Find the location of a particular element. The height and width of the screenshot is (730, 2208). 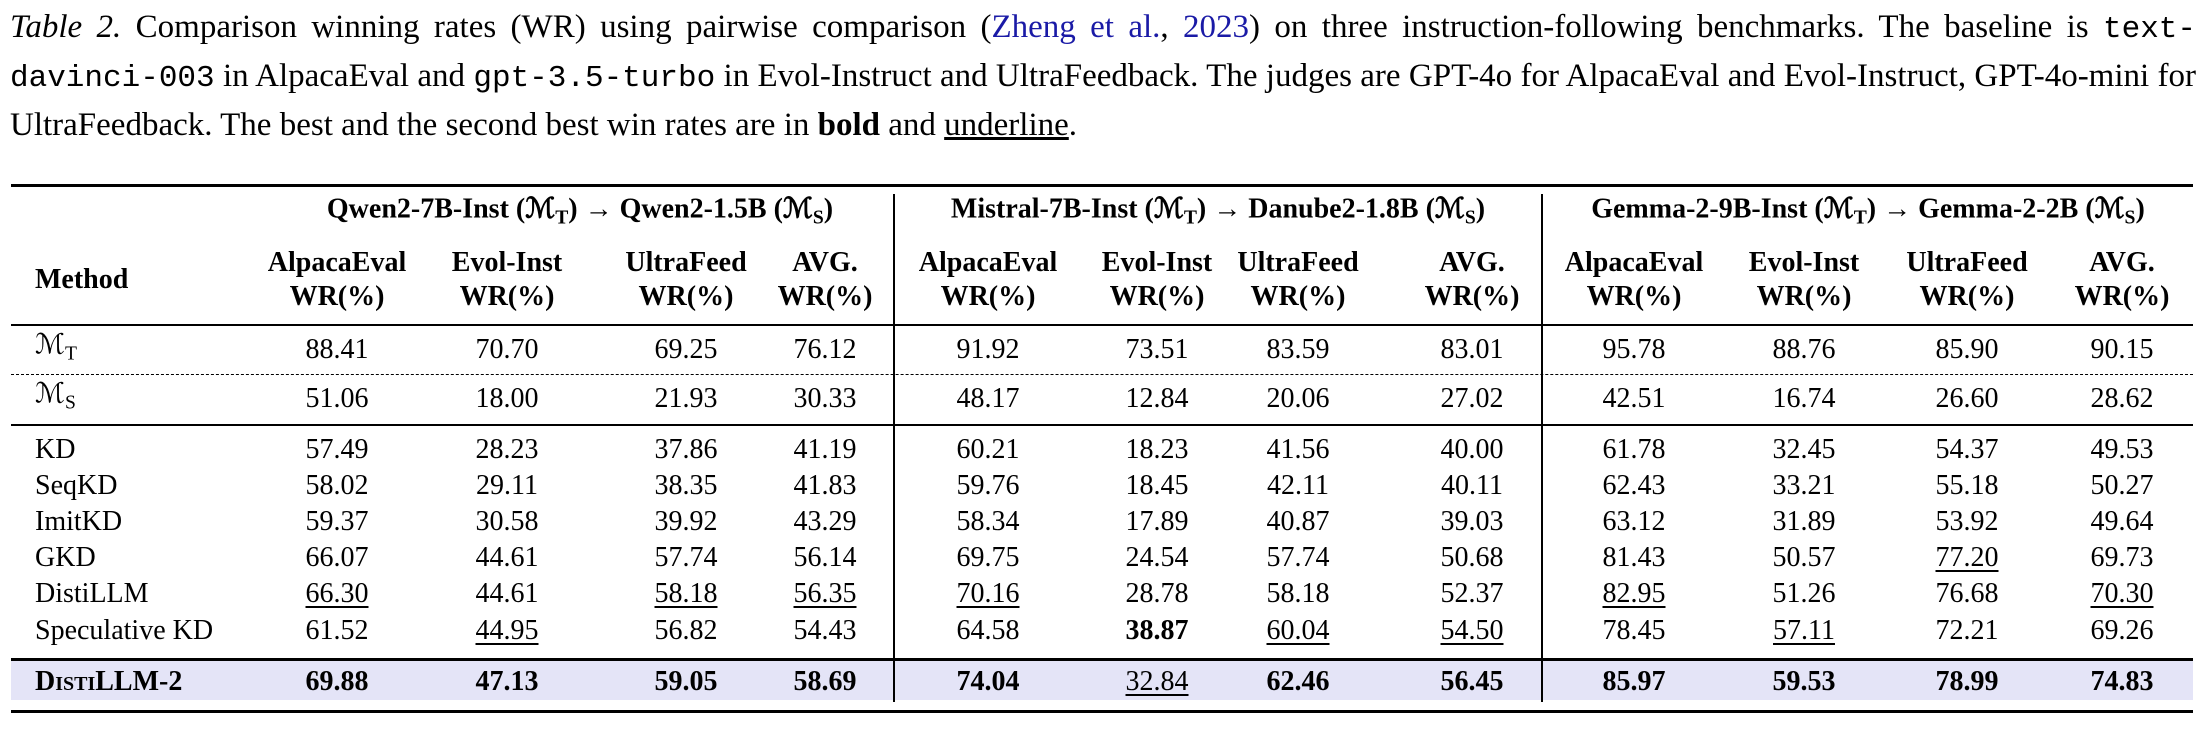

value-cell: 69.25 is located at coordinates (686, 349).